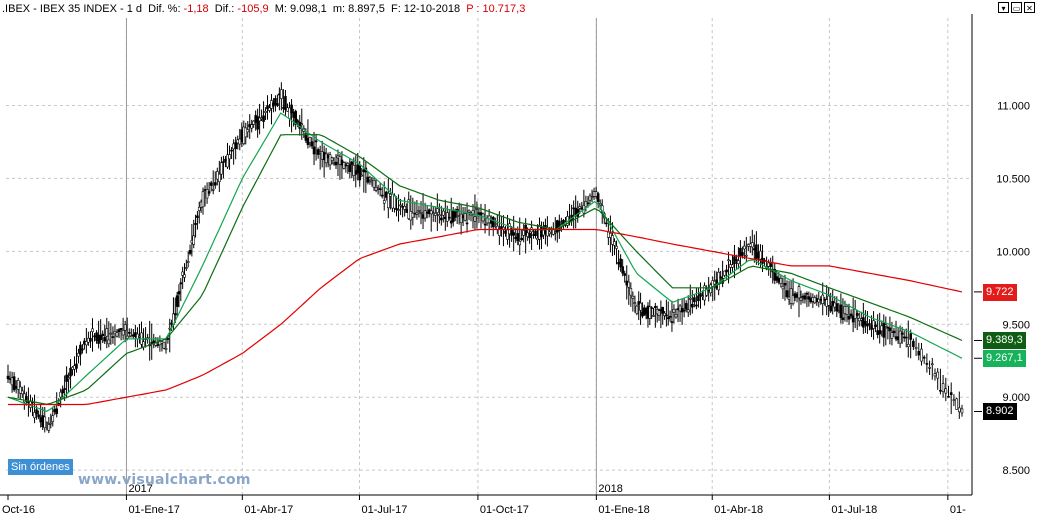  I want to click on orders-status-tag: Sin órdenes, so click(40, 467).